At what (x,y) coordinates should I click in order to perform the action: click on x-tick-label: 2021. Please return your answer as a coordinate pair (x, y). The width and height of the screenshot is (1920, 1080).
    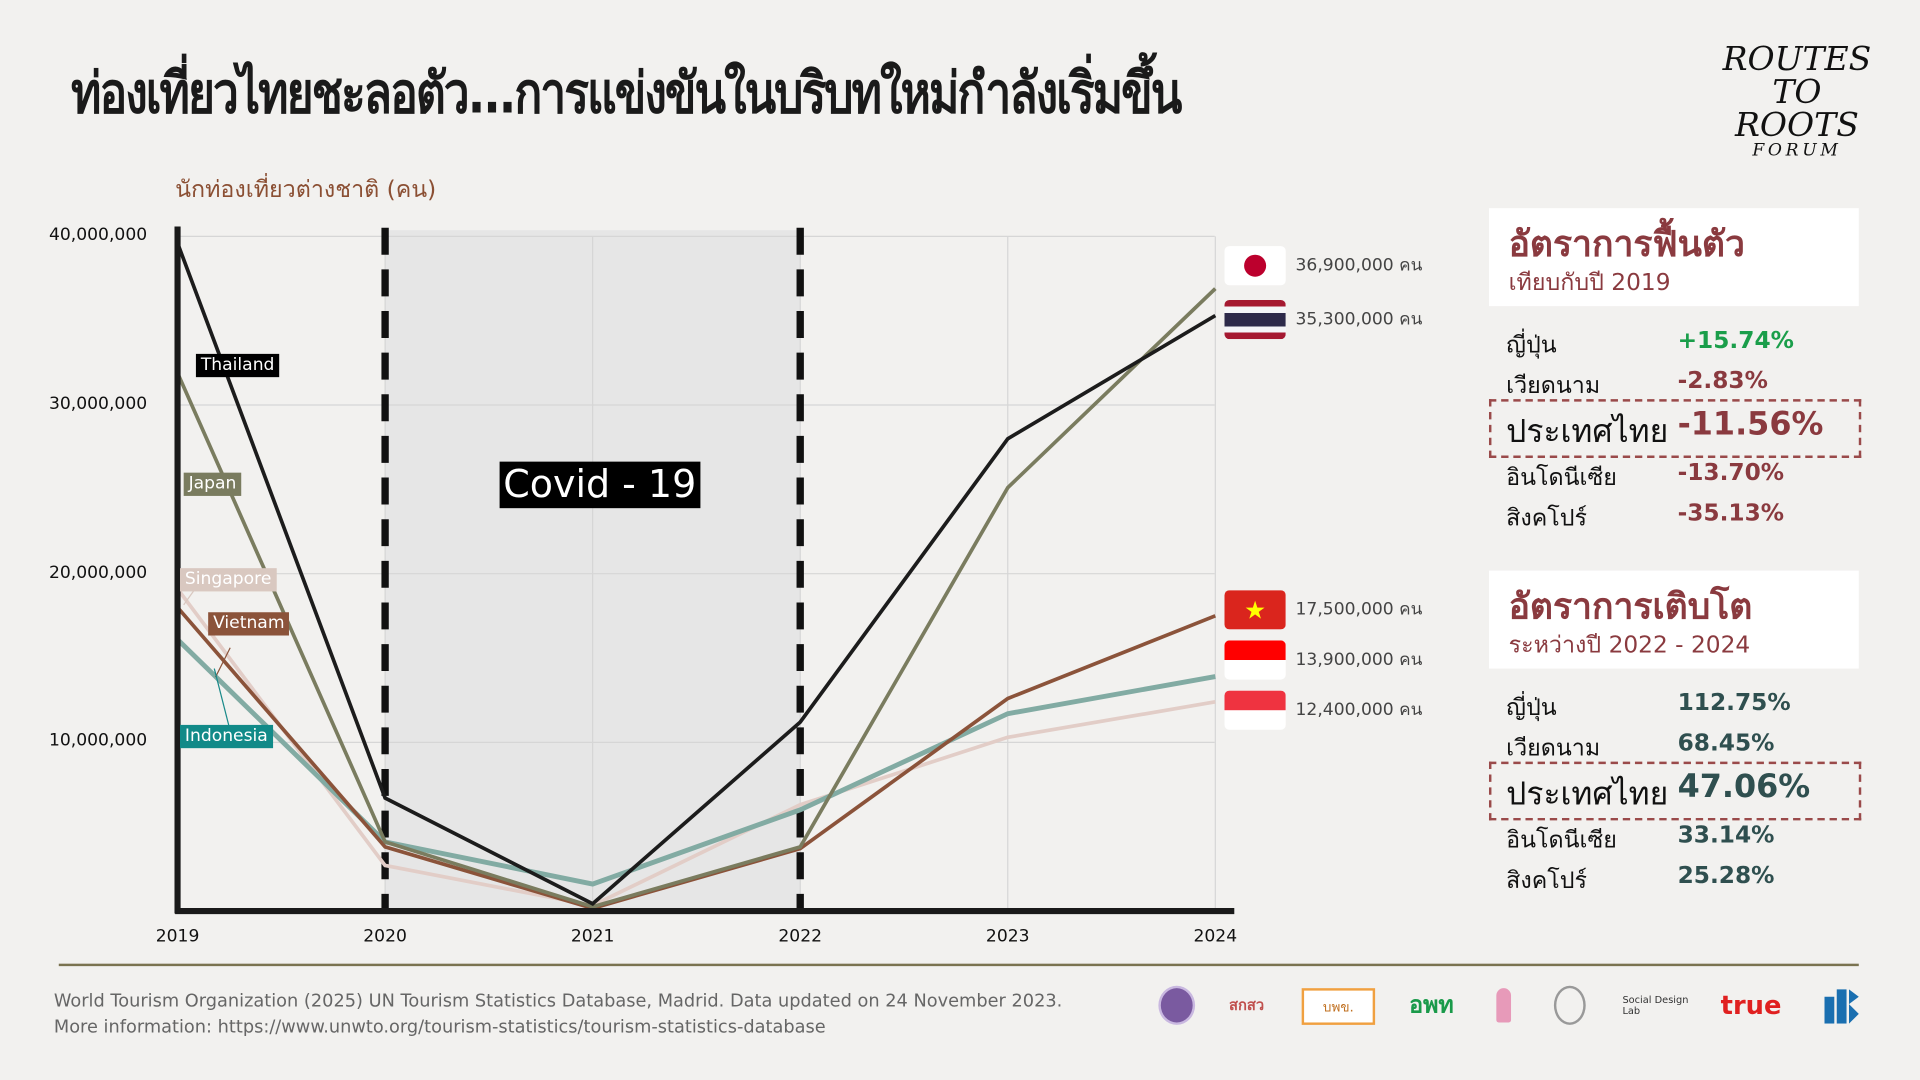
    Looking at the image, I should click on (592, 936).